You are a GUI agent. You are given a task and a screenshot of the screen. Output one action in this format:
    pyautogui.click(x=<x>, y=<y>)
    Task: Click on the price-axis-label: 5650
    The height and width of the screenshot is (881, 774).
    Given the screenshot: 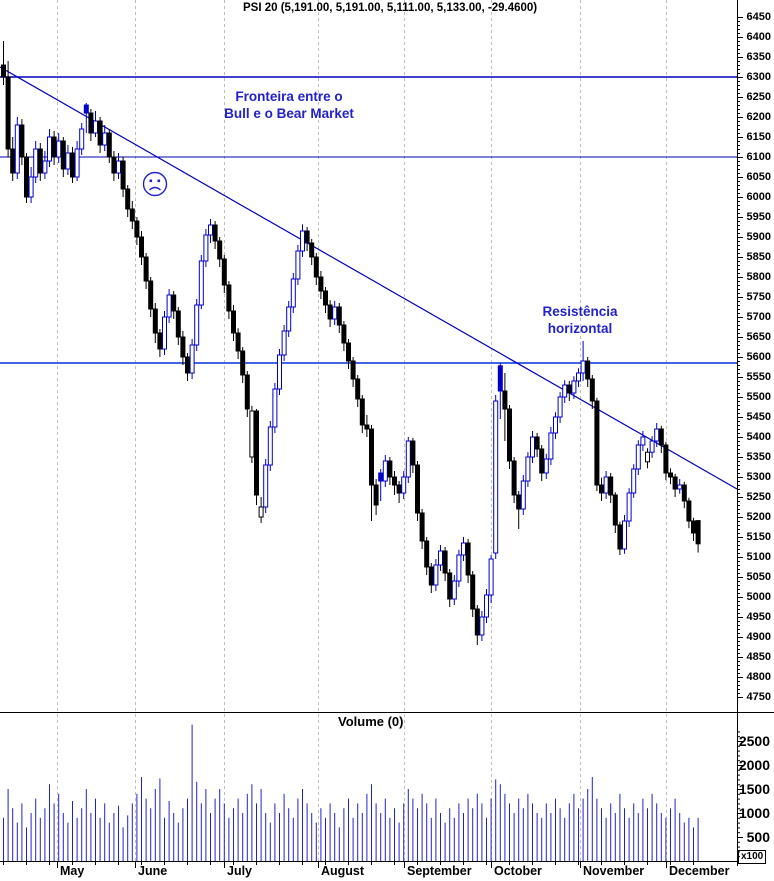 What is the action you would take?
    pyautogui.click(x=758, y=337)
    